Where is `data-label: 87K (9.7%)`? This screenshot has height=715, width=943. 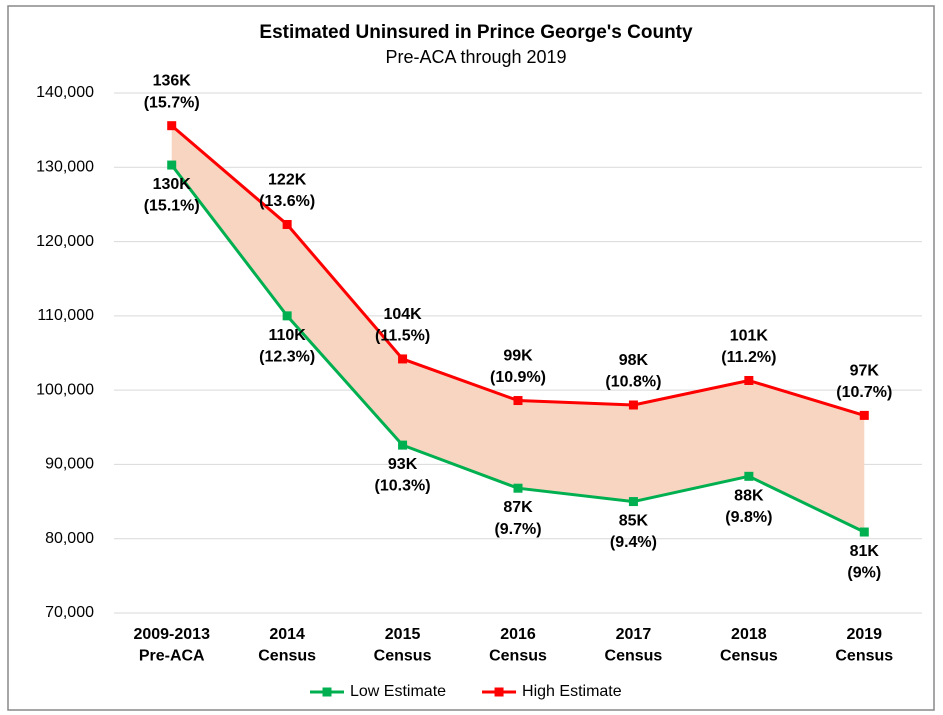 data-label: 87K (9.7%) is located at coordinates (517, 518).